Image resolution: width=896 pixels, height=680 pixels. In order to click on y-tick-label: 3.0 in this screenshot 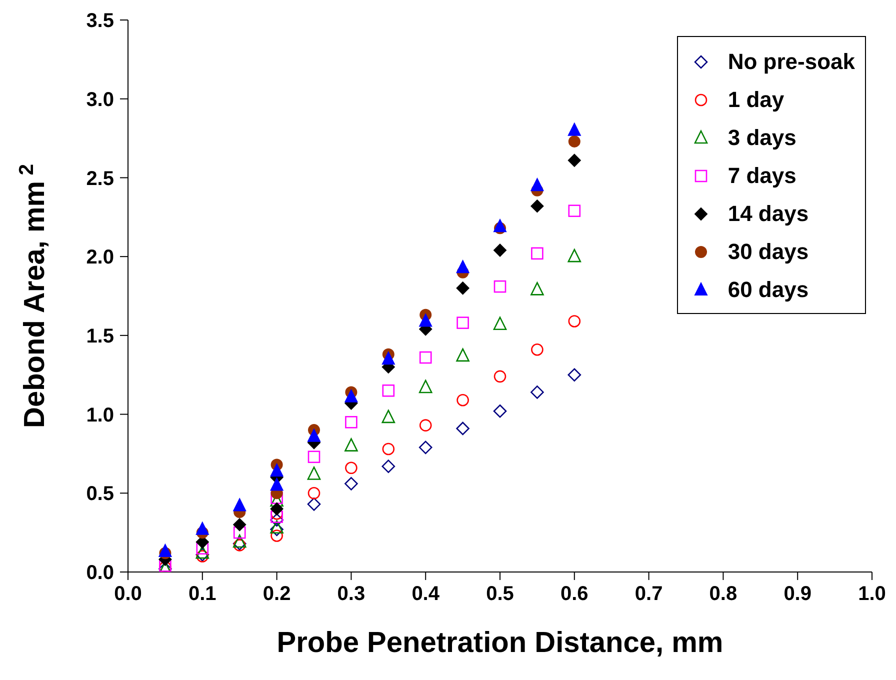, I will do `click(100, 99)`.